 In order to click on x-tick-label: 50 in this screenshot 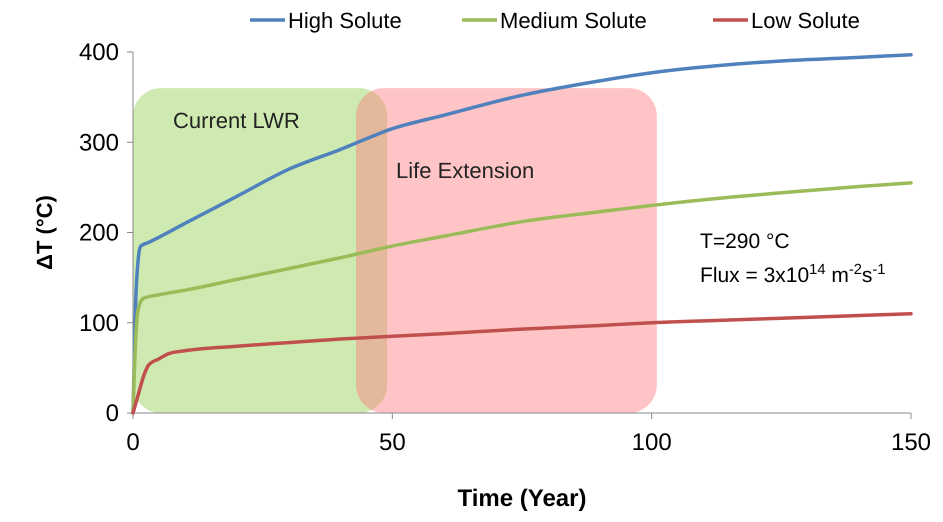, I will do `click(392, 442)`.